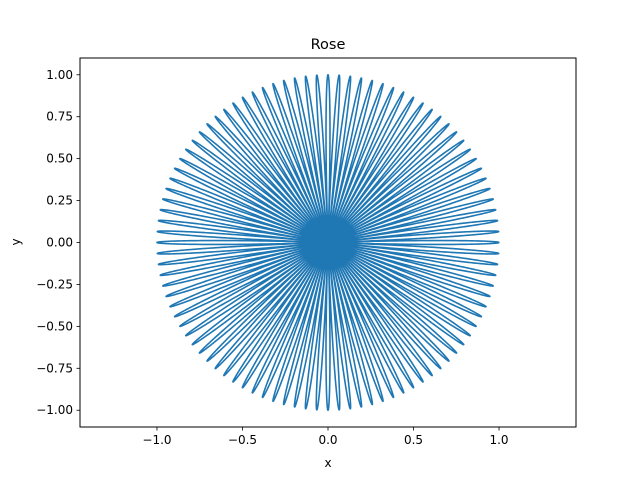 The image size is (640, 480). What do you see at coordinates (242, 440) in the screenshot?
I see `x-tick-label: −0.5` at bounding box center [242, 440].